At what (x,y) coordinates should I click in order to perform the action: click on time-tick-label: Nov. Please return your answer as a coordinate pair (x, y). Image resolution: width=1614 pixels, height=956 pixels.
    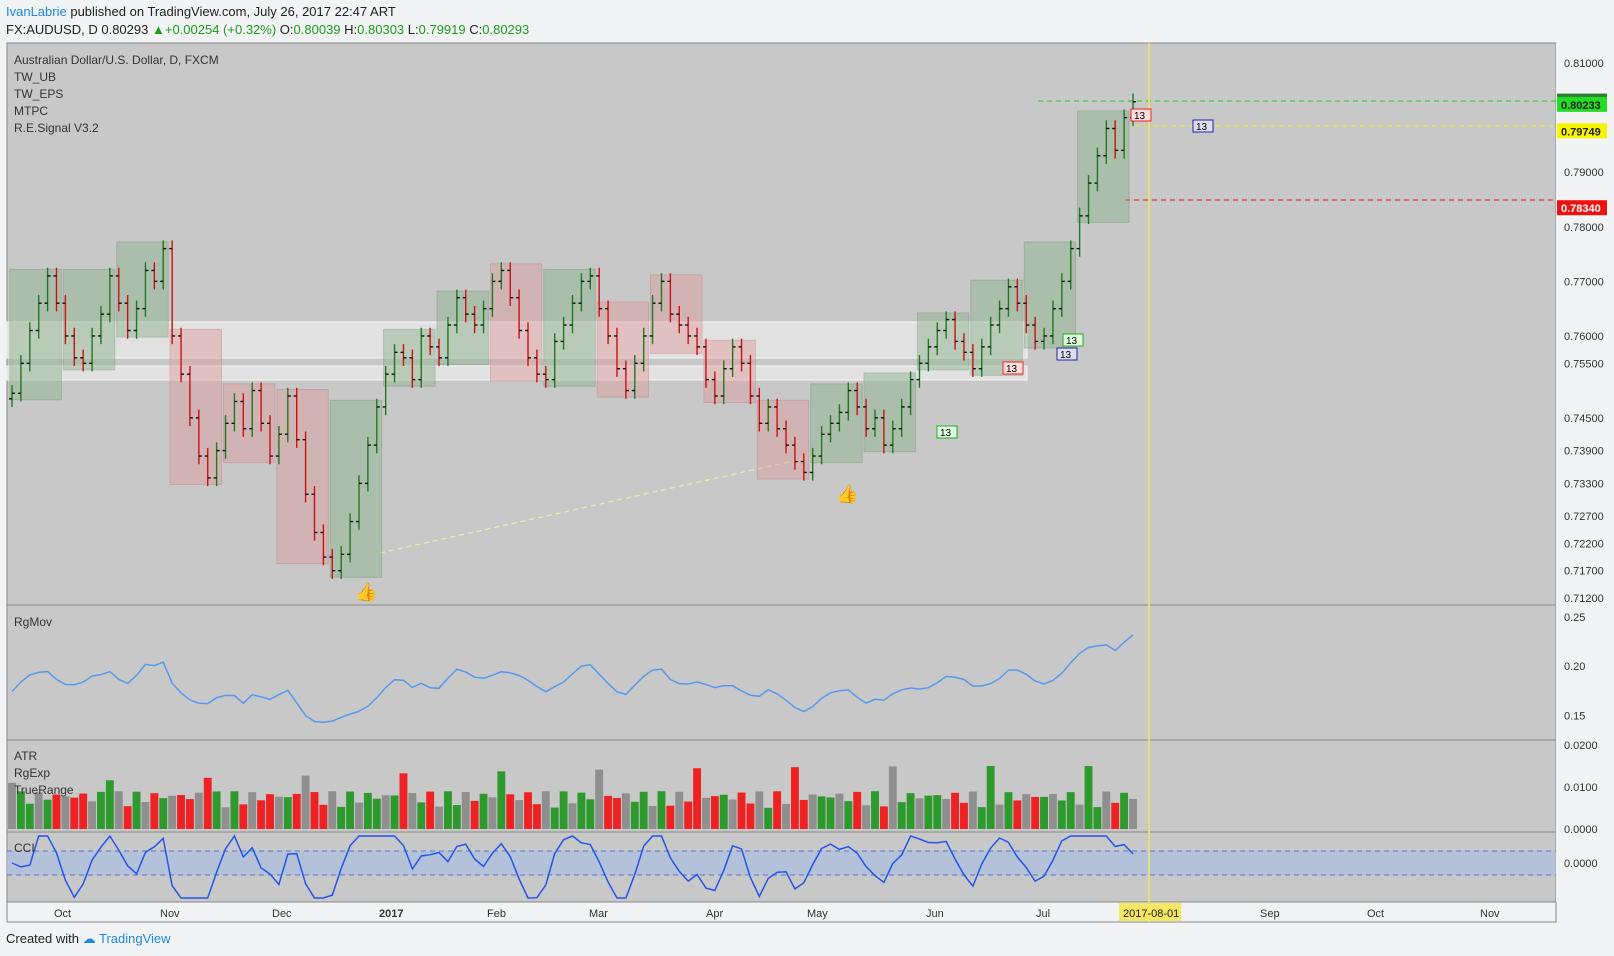
    Looking at the image, I should click on (170, 914).